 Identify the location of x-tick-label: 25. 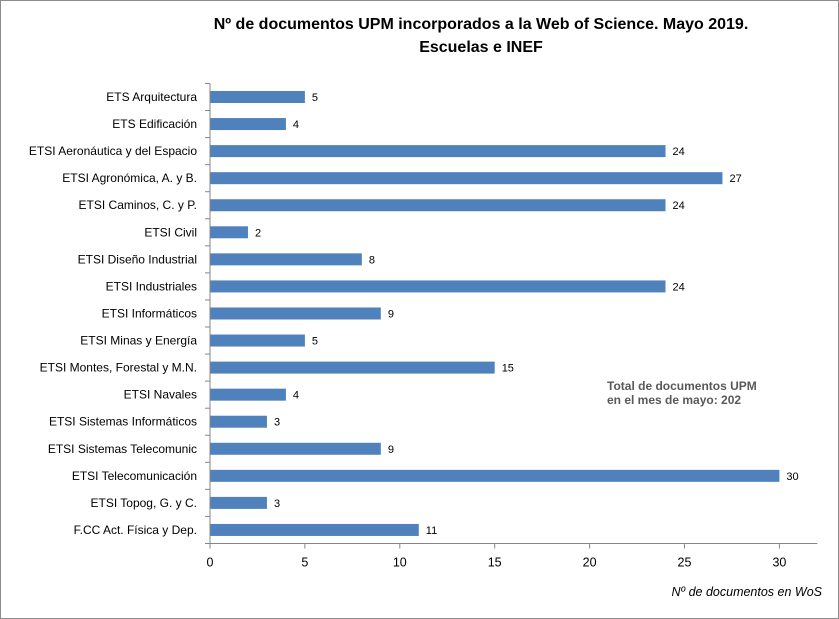
(685, 562).